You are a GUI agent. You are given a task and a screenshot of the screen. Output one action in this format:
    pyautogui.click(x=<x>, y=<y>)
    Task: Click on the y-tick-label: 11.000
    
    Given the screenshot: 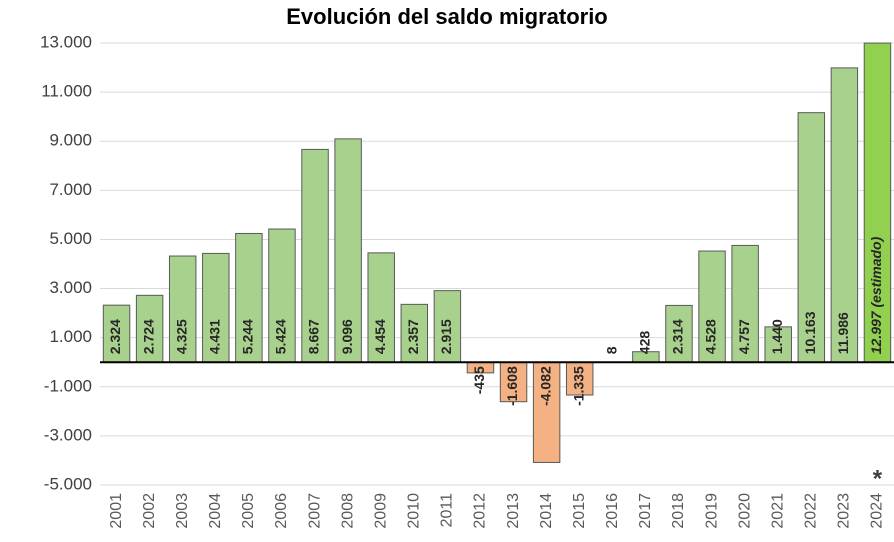 What is the action you would take?
    pyautogui.click(x=66, y=91)
    